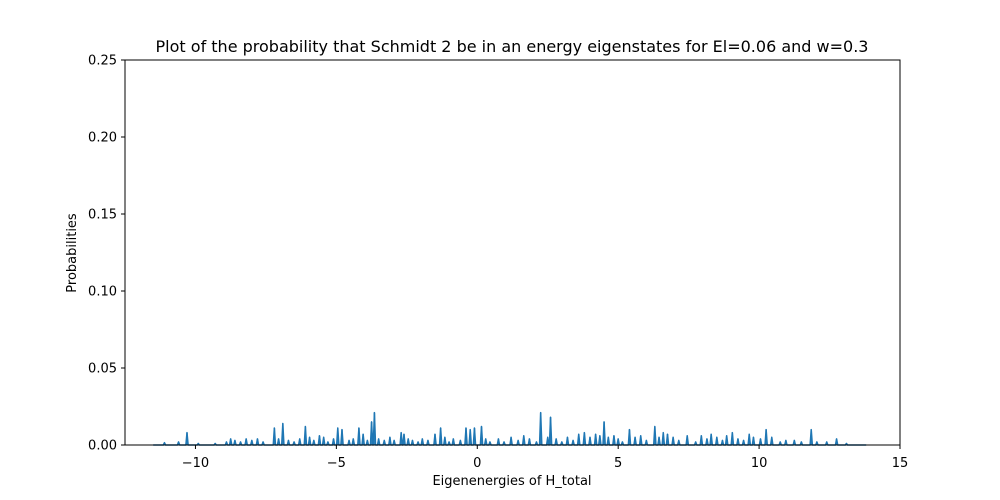 The height and width of the screenshot is (500, 1000). What do you see at coordinates (72, 253) in the screenshot?
I see `y-axis-label: Probabilities` at bounding box center [72, 253].